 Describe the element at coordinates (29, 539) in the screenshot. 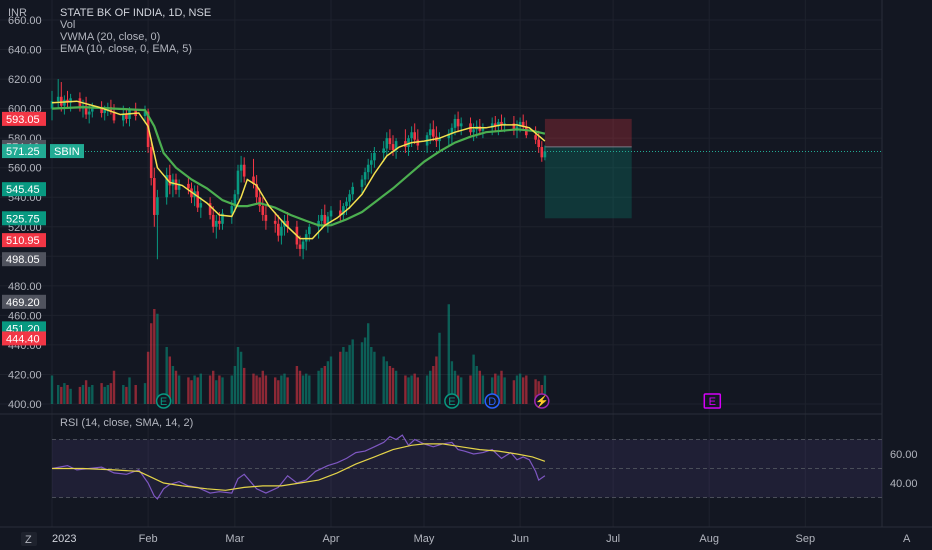

I see `timezone-icon: Z` at that location.